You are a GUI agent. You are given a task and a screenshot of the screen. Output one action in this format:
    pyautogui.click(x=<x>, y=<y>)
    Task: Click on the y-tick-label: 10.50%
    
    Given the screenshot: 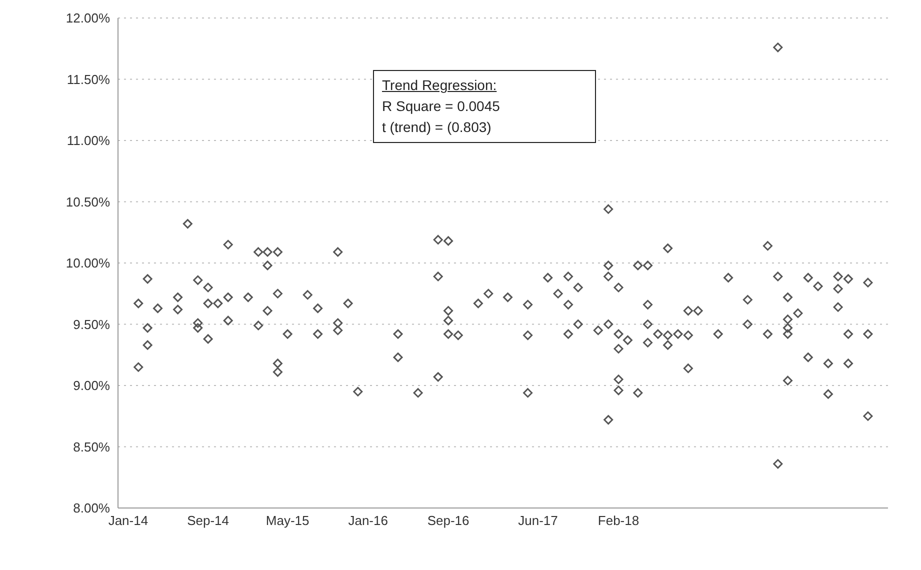 What is the action you would take?
    pyautogui.click(x=88, y=202)
    